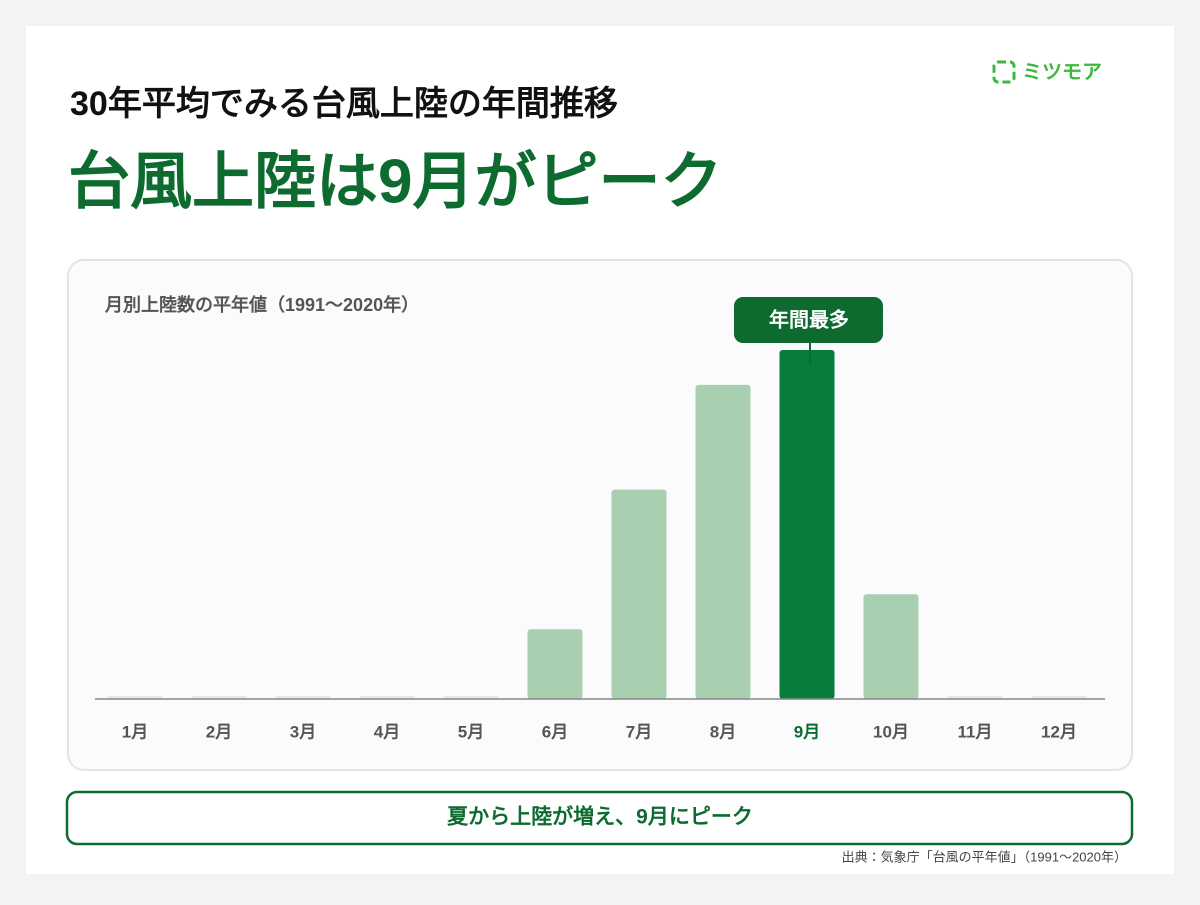 The height and width of the screenshot is (905, 1200). What do you see at coordinates (975, 731) in the screenshot?
I see `x-tick-label: 11月` at bounding box center [975, 731].